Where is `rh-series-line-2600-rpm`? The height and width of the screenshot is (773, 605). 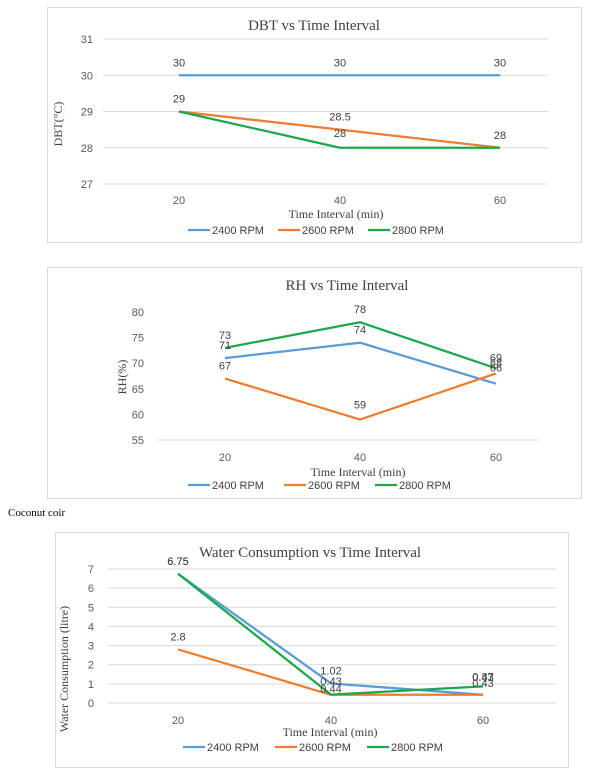 rh-series-line-2600-rpm is located at coordinates (360, 396).